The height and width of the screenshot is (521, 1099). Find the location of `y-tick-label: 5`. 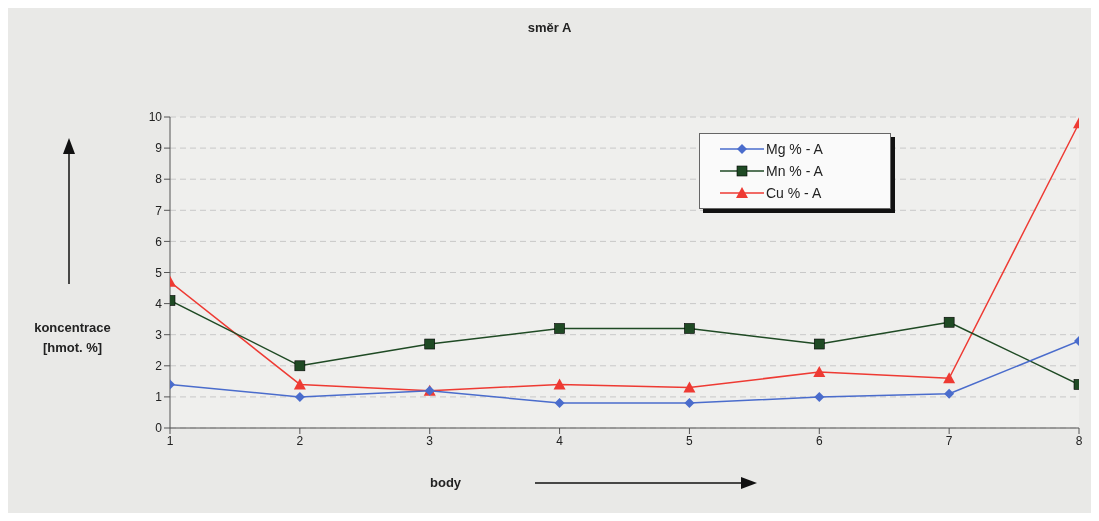

y-tick-label: 5 is located at coordinates (159, 272).